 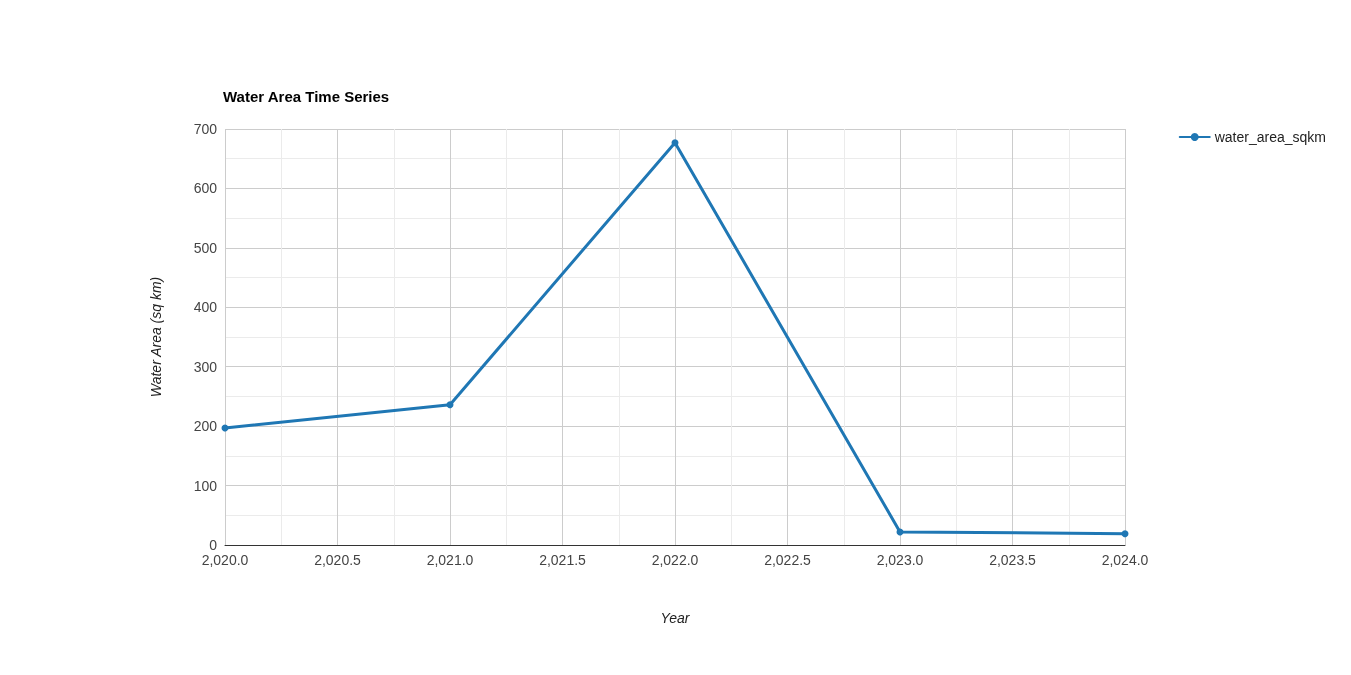 What do you see at coordinates (205, 129) in the screenshot?
I see `y-tick-label: 700` at bounding box center [205, 129].